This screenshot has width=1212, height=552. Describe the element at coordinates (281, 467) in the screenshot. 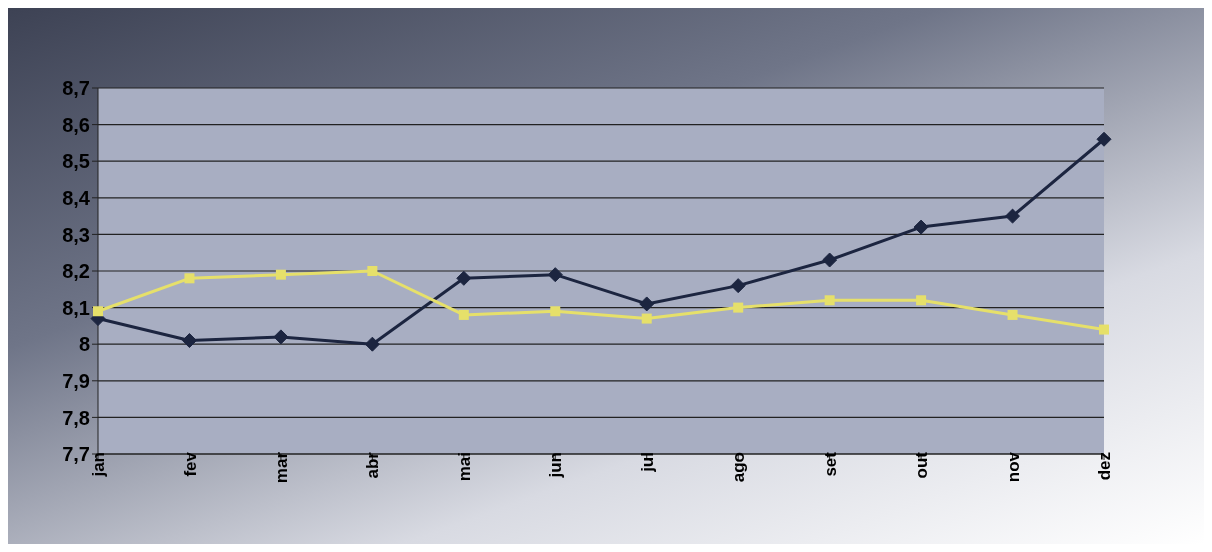

I see `x-tick-label: mar` at that location.